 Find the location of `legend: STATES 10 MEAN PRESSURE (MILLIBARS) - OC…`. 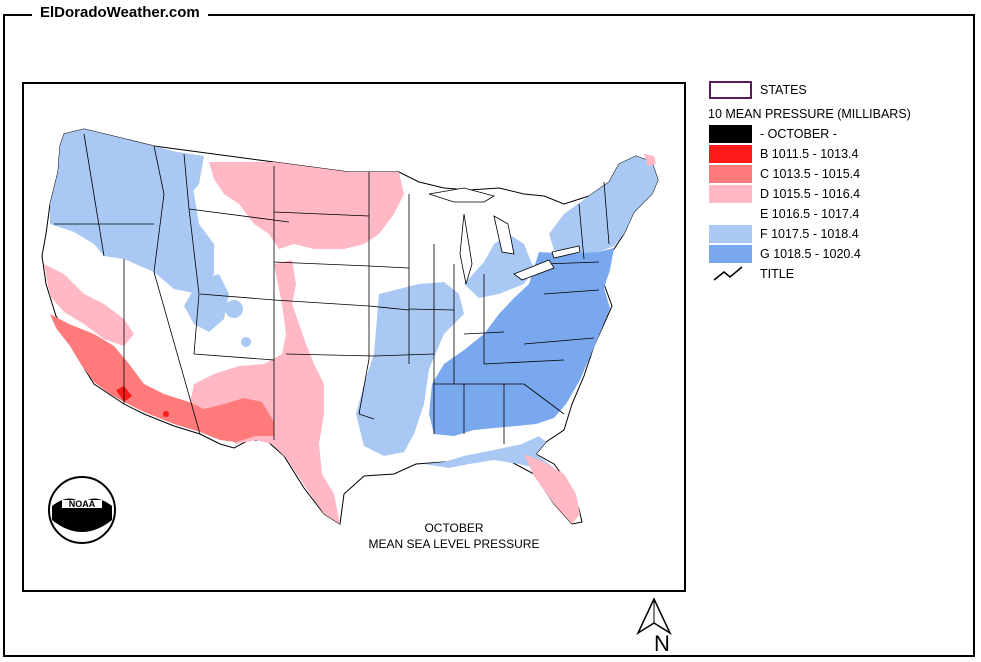

legend: STATES 10 MEAN PRESSURE (MILLIBARS) - OC… is located at coordinates (833, 184).